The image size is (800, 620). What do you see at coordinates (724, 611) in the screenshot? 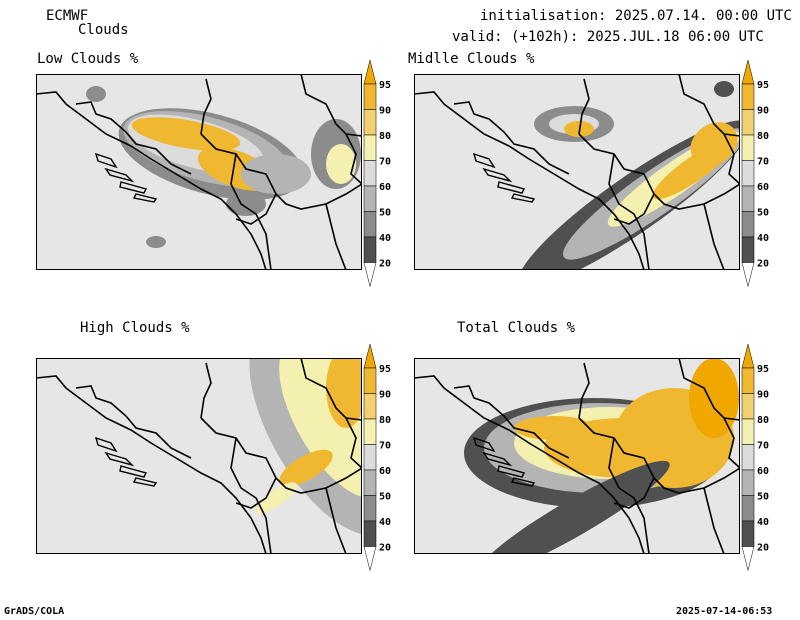
I see `footer-timestamp: 2025-07-14-06:53` at bounding box center [724, 611].